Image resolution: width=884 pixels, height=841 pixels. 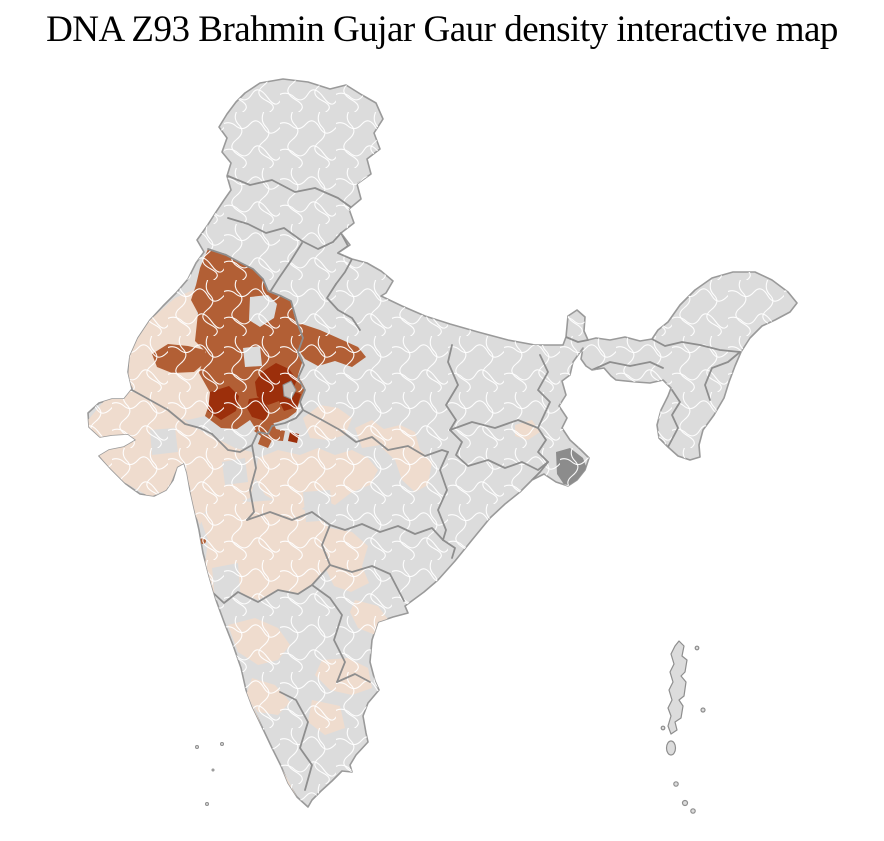 What do you see at coordinates (671, 748) in the screenshot?
I see `little-andaman-island` at bounding box center [671, 748].